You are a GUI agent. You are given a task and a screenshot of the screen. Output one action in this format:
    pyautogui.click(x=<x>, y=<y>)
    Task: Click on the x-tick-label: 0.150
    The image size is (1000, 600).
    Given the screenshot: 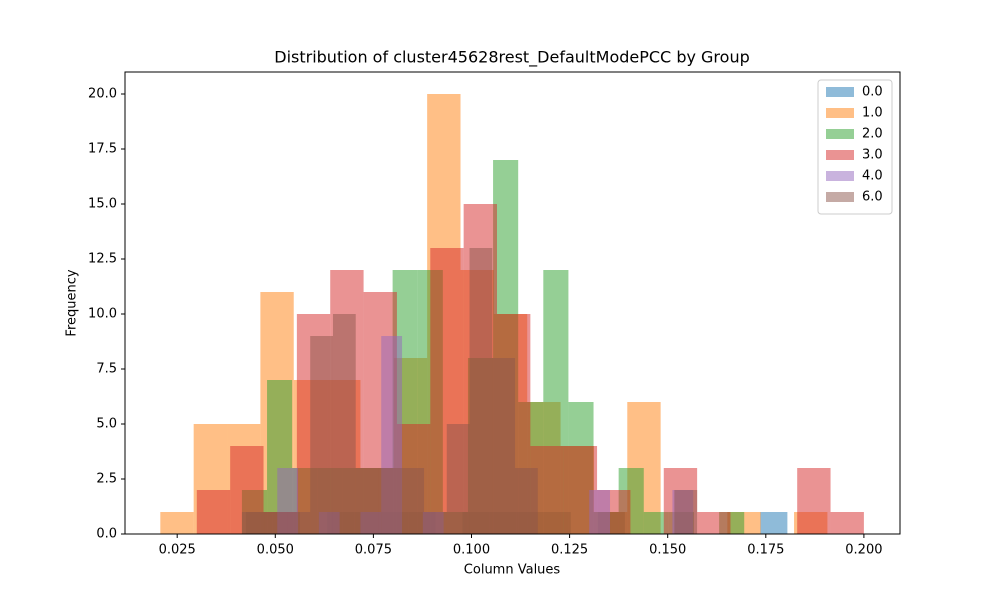 What is the action you would take?
    pyautogui.click(x=667, y=550)
    